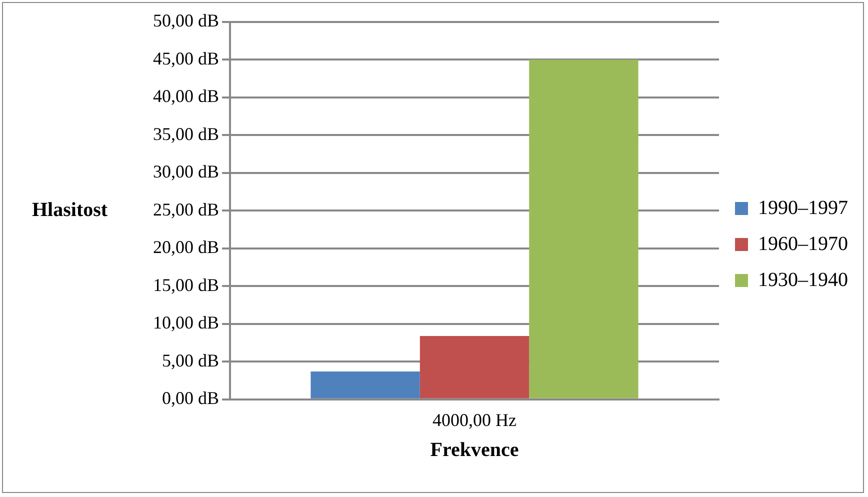 The width and height of the screenshot is (868, 497). Describe the element at coordinates (70, 209) in the screenshot. I see `y-axis-title: Hlasitost` at that location.